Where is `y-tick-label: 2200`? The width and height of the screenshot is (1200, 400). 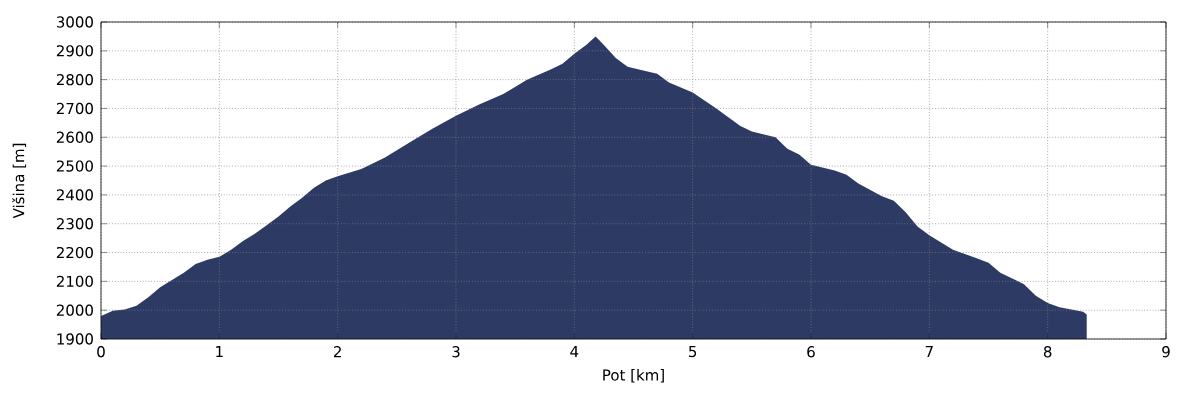 y-tick-label: 2200 is located at coordinates (74, 252).